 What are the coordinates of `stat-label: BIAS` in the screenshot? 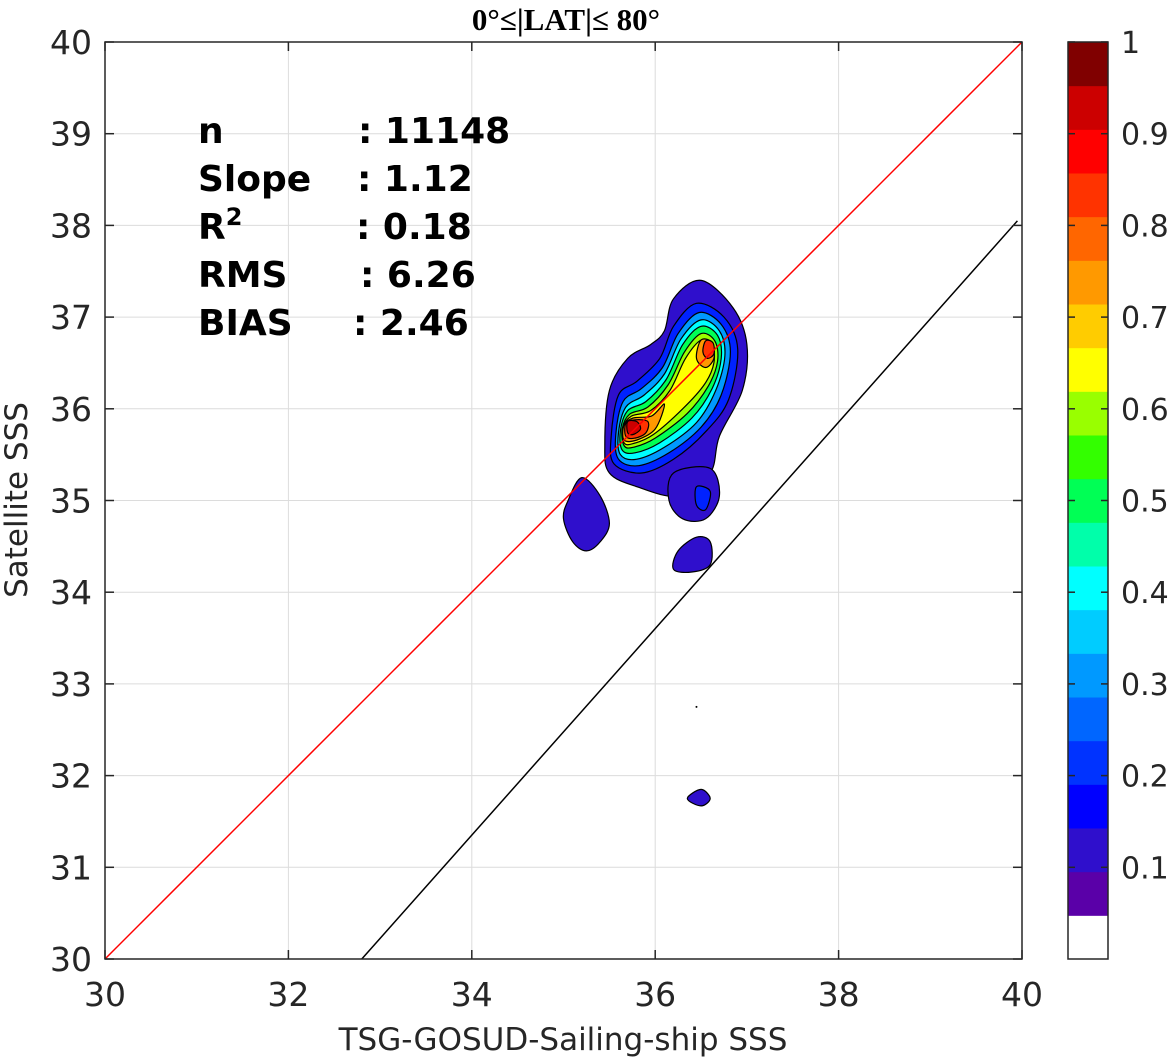 It's located at (245, 323).